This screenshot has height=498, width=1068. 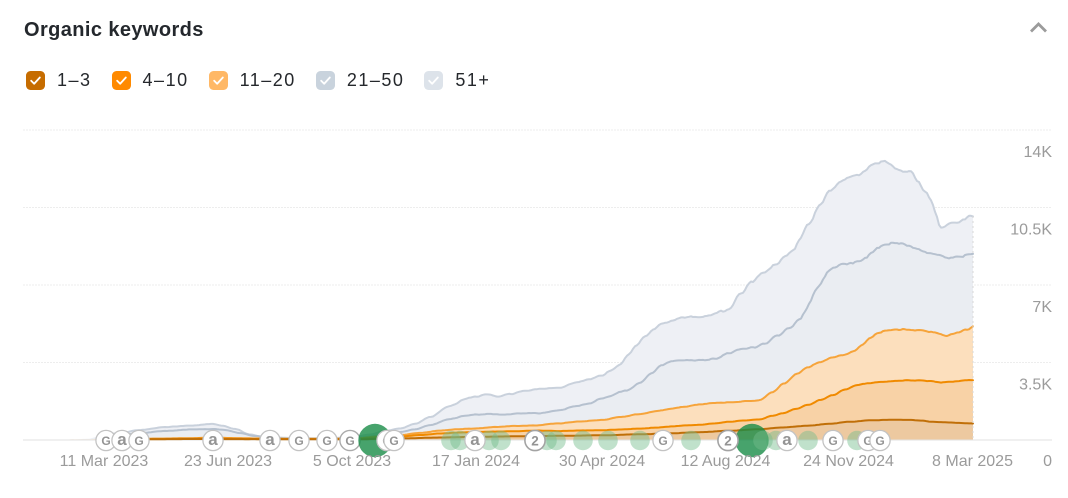 I want to click on svg-text: 30 Apr 2024, so click(x=602, y=461).